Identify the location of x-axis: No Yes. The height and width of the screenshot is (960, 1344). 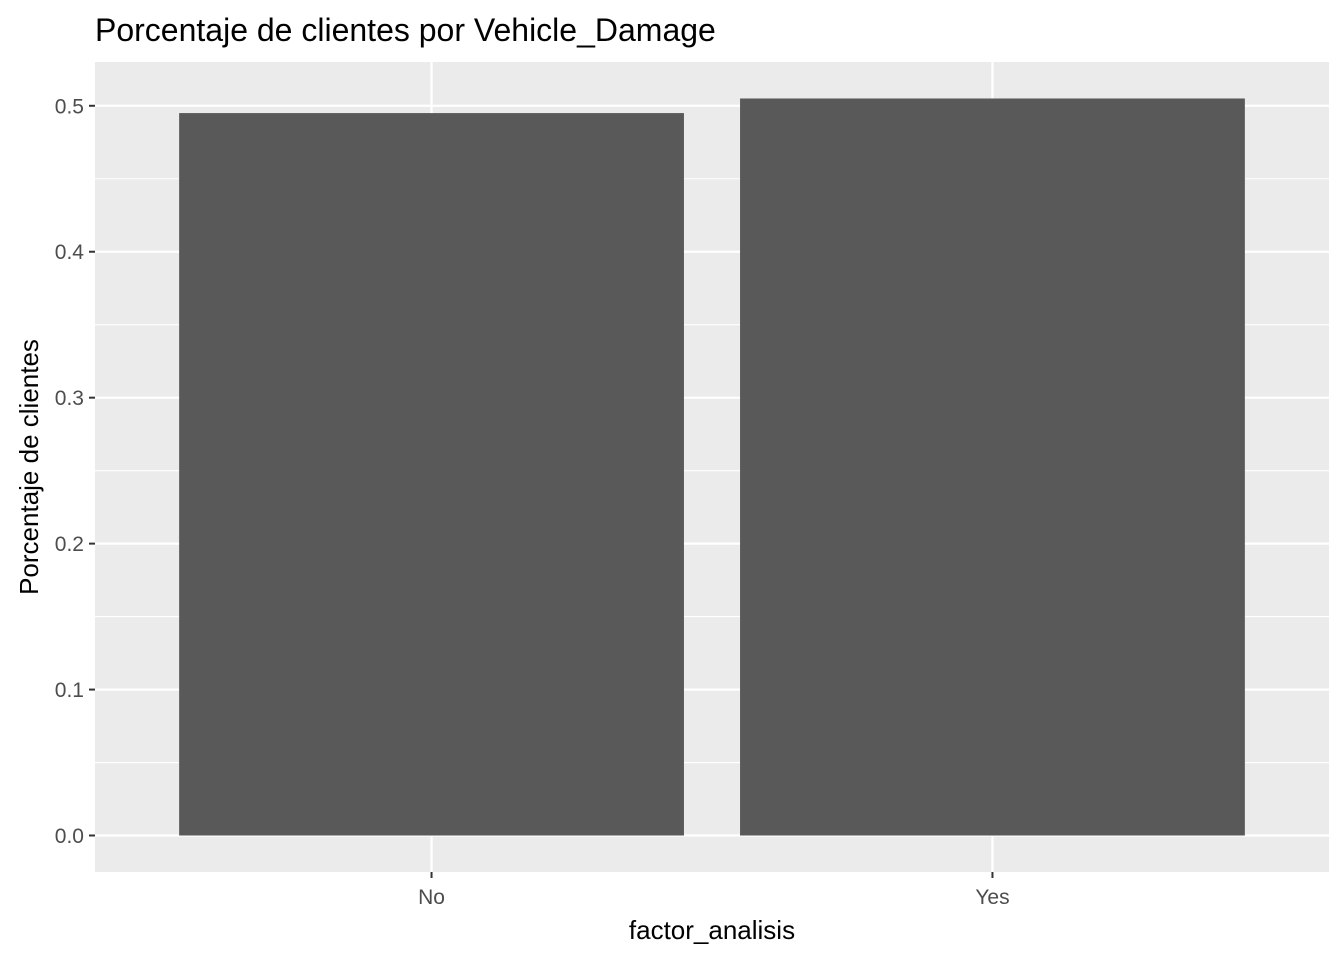
(714, 890).